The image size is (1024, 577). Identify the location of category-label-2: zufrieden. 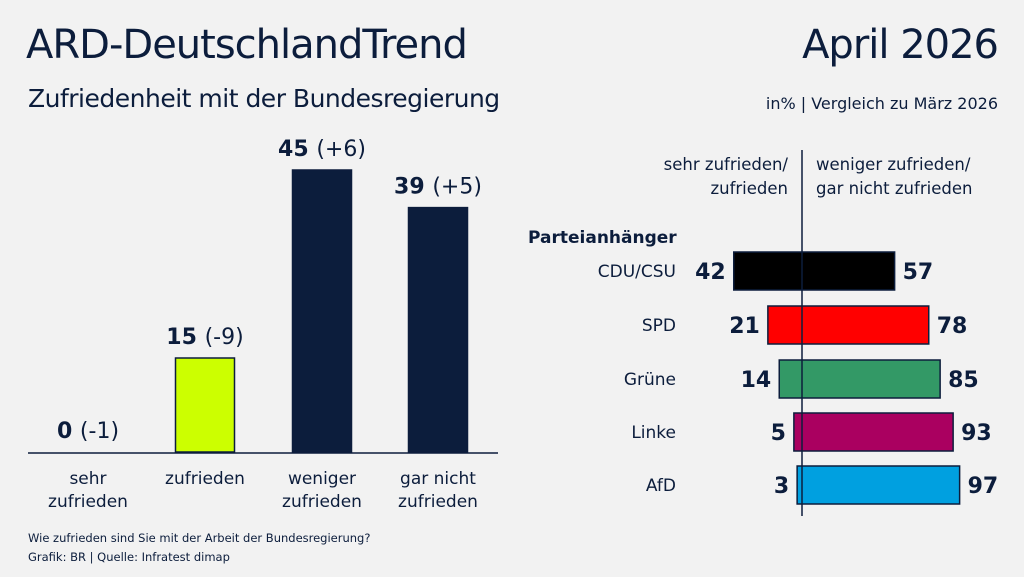
(322, 502).